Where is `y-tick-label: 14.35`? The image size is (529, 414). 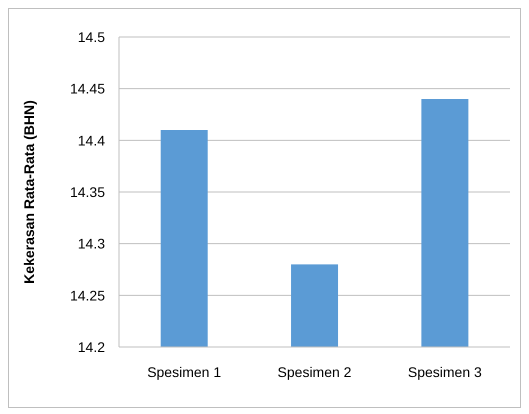 y-tick-label: 14.35 is located at coordinates (88, 192).